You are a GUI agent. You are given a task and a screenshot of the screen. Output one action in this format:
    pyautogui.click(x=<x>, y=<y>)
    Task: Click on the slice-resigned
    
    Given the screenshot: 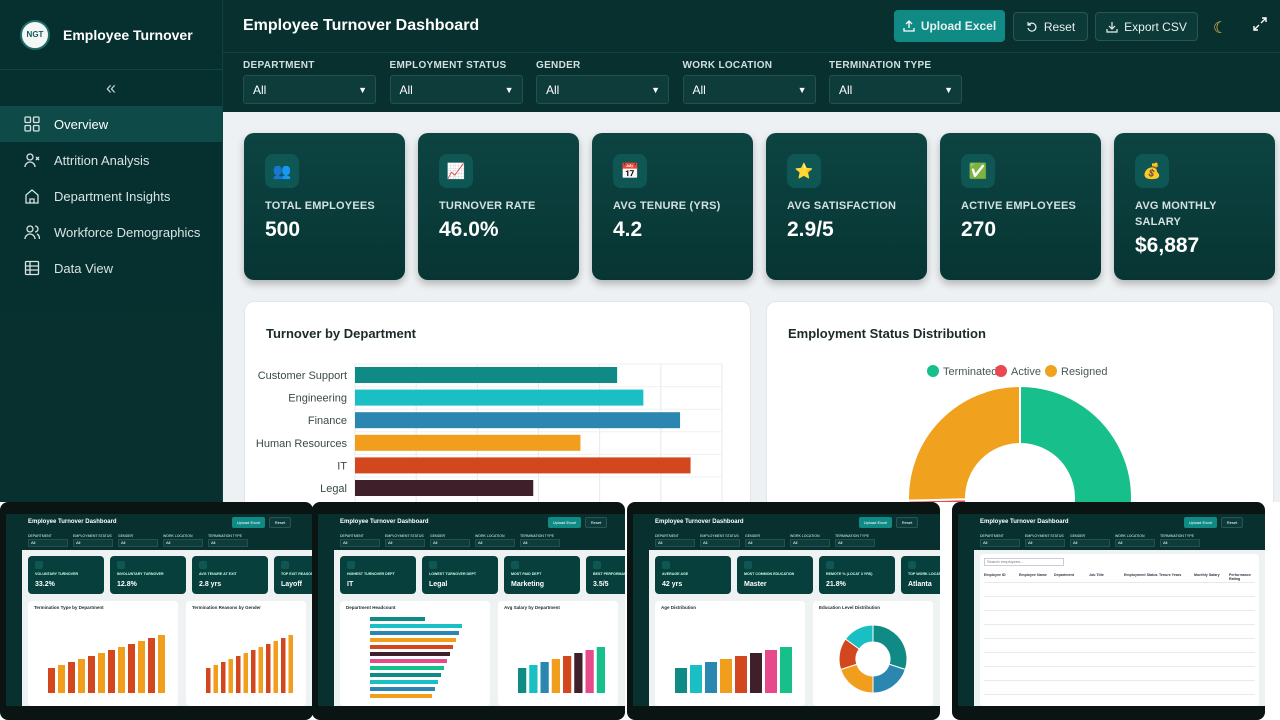 What is the action you would take?
    pyautogui.click(x=964, y=443)
    